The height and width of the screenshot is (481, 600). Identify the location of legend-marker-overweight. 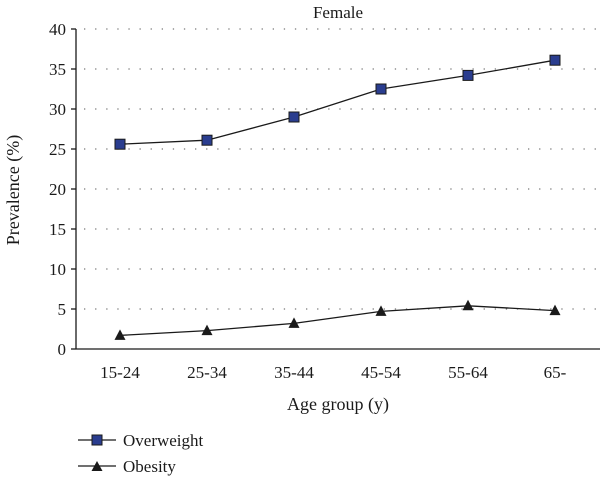
(97, 440).